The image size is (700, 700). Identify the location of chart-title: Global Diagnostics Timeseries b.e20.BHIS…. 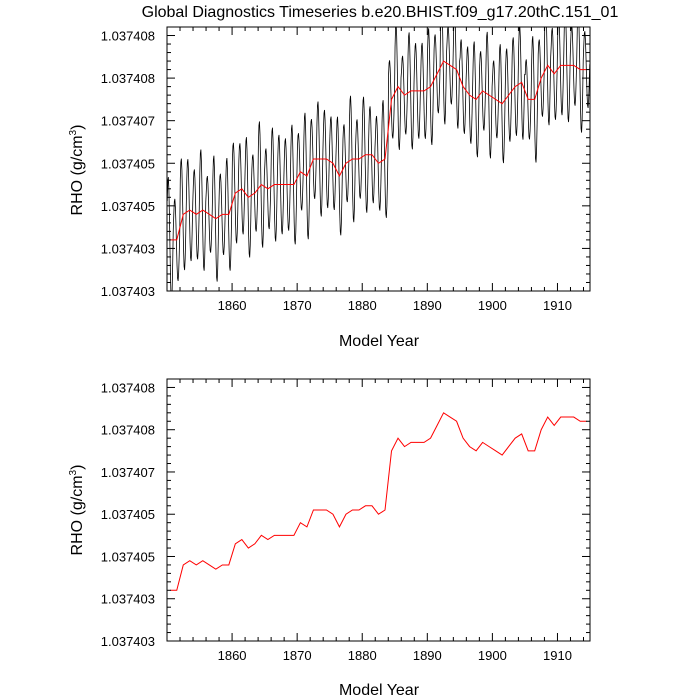
(380, 12).